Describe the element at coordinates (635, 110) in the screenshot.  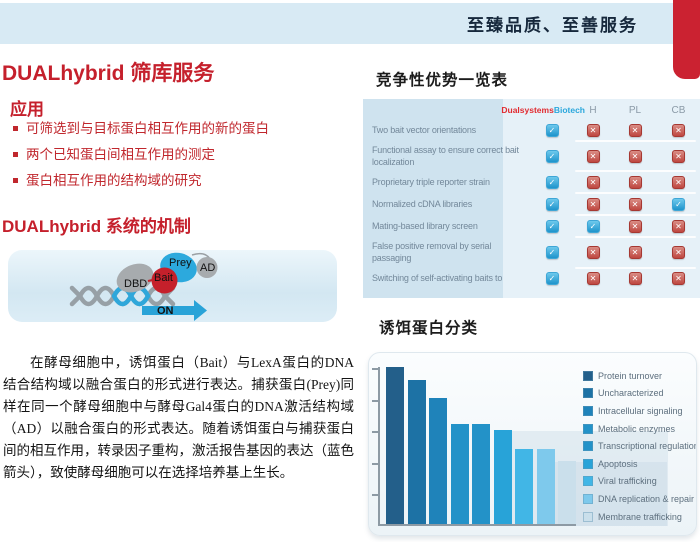
I see `column-header-pl: PL` at that location.